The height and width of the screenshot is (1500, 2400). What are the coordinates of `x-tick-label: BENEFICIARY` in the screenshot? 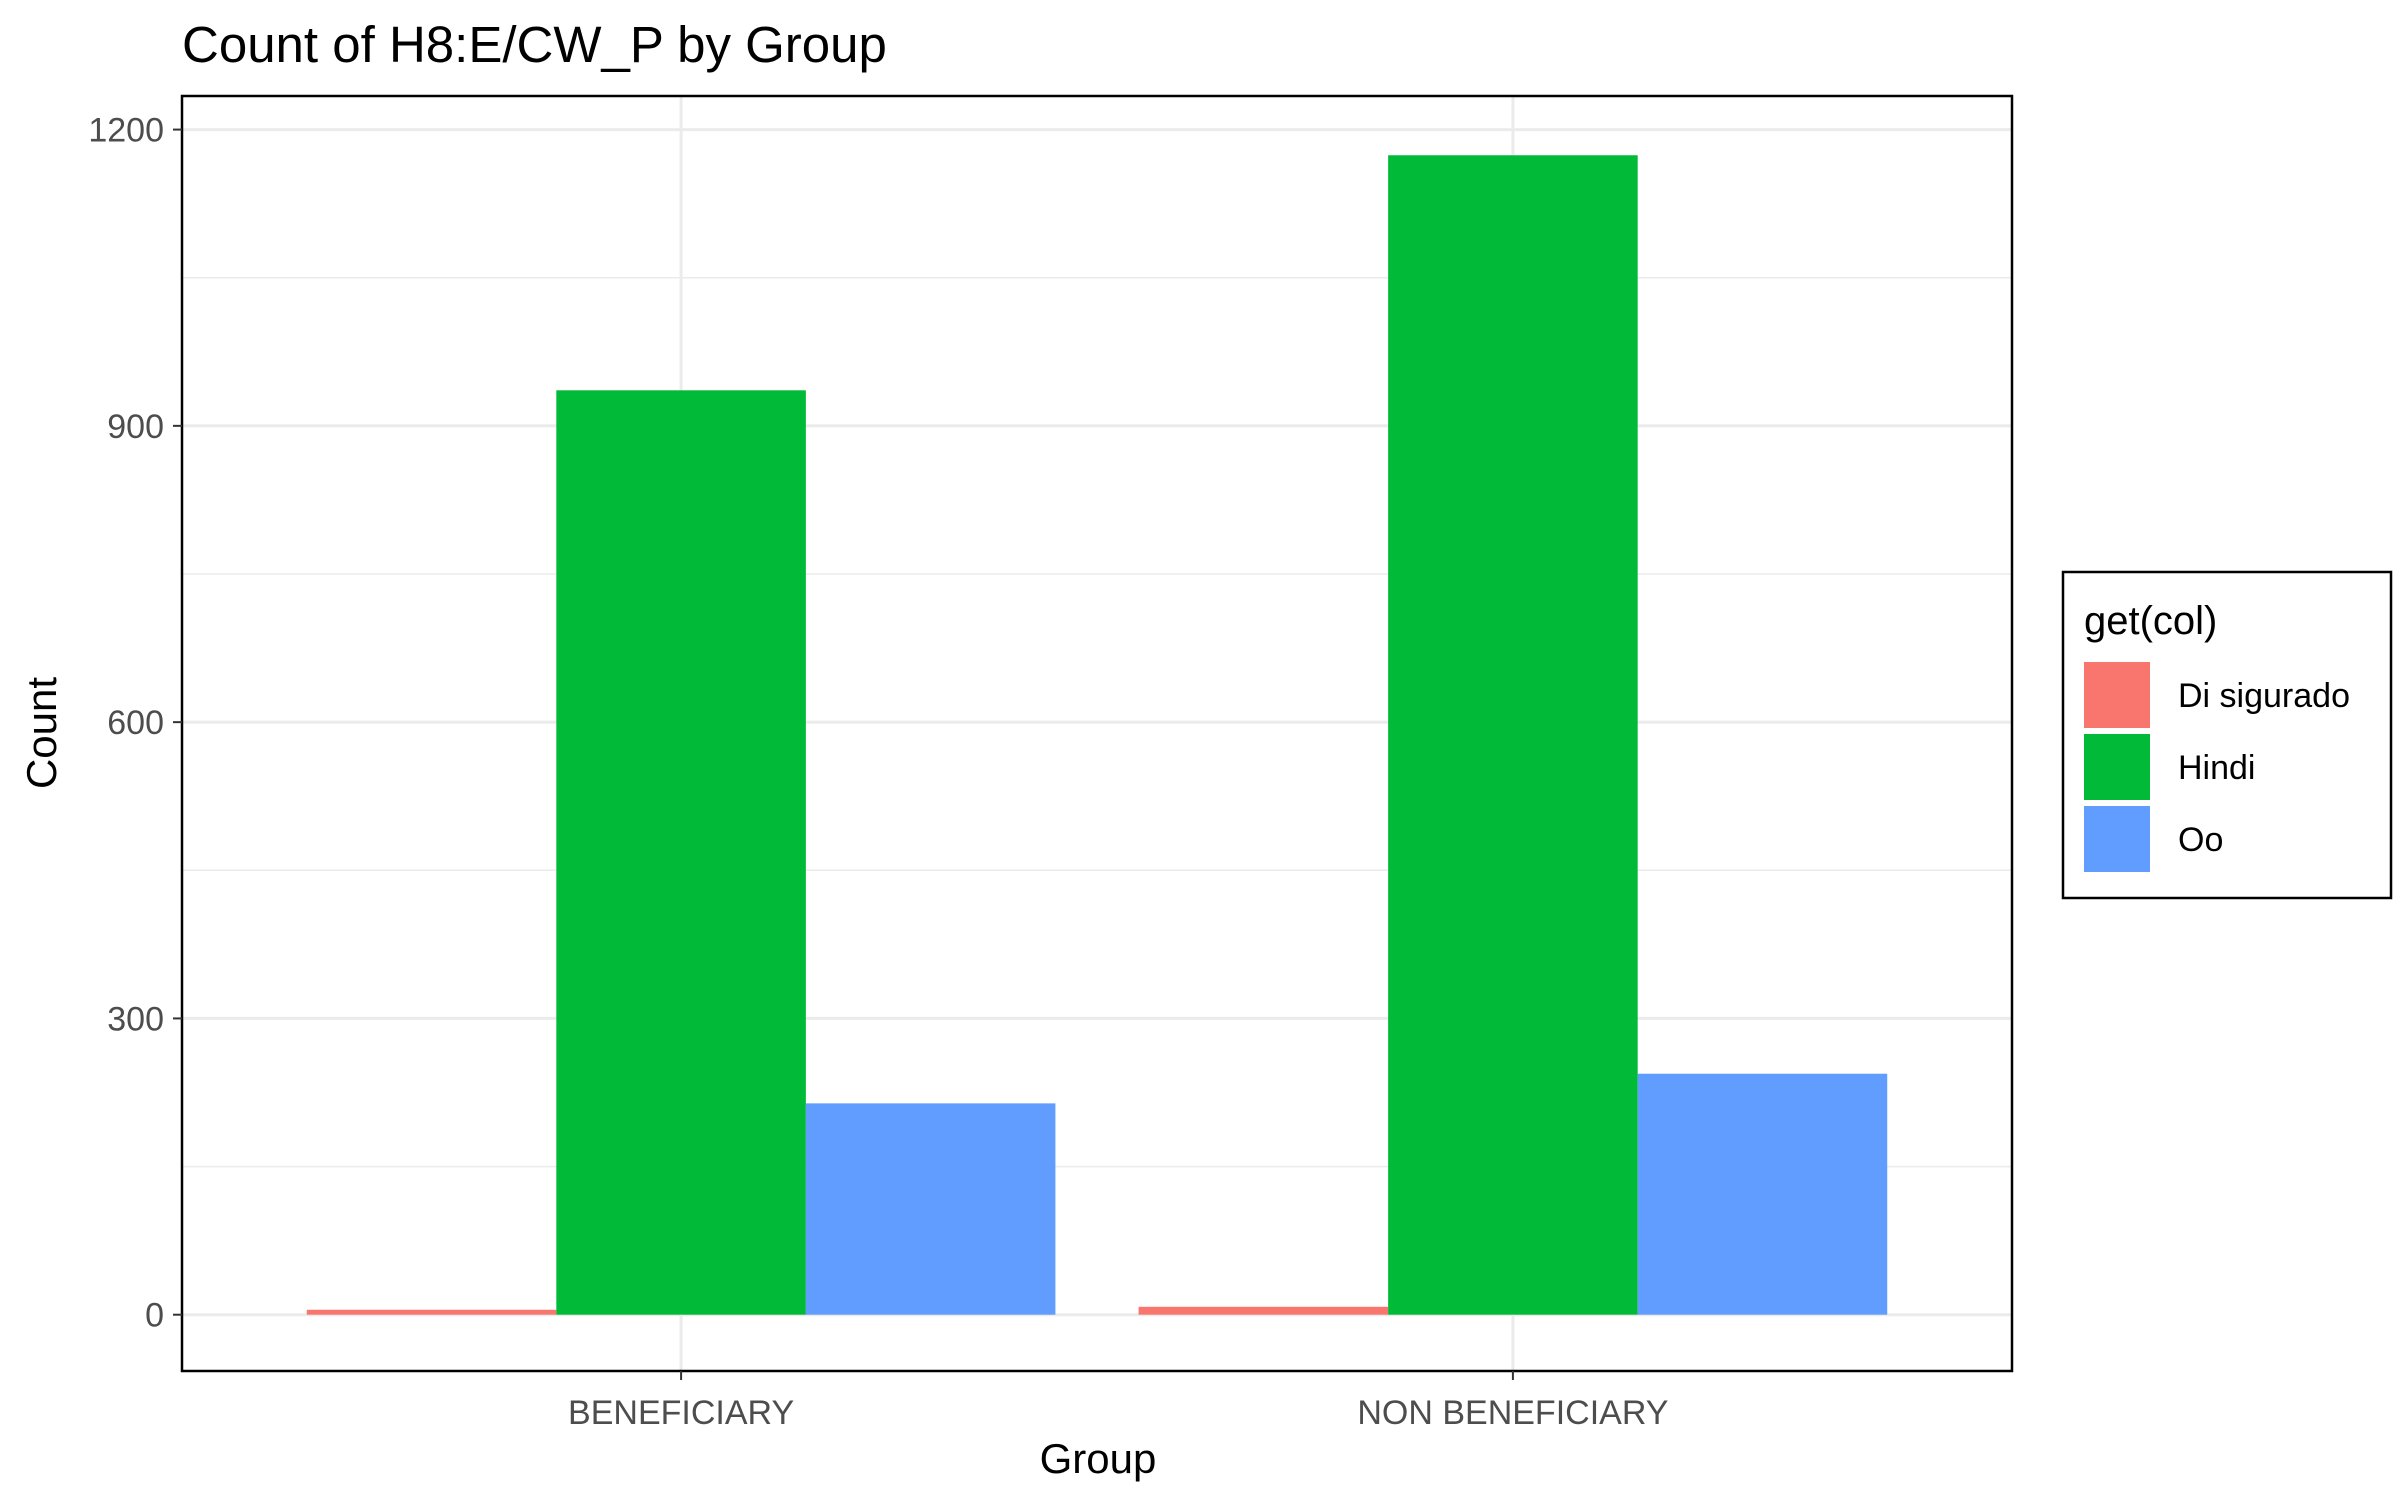 It's located at (681, 1413).